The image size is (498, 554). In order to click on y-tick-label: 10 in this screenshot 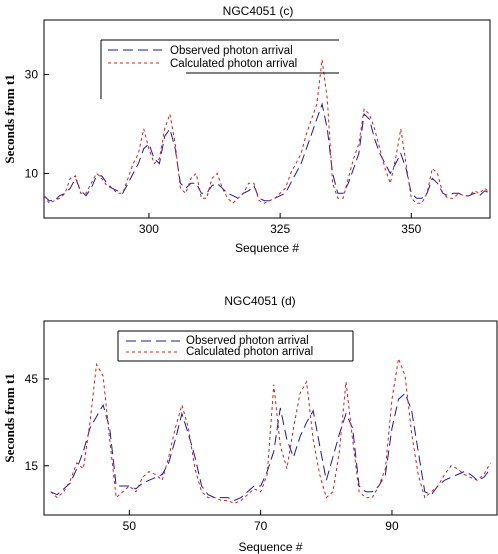, I will do `click(32, 173)`.